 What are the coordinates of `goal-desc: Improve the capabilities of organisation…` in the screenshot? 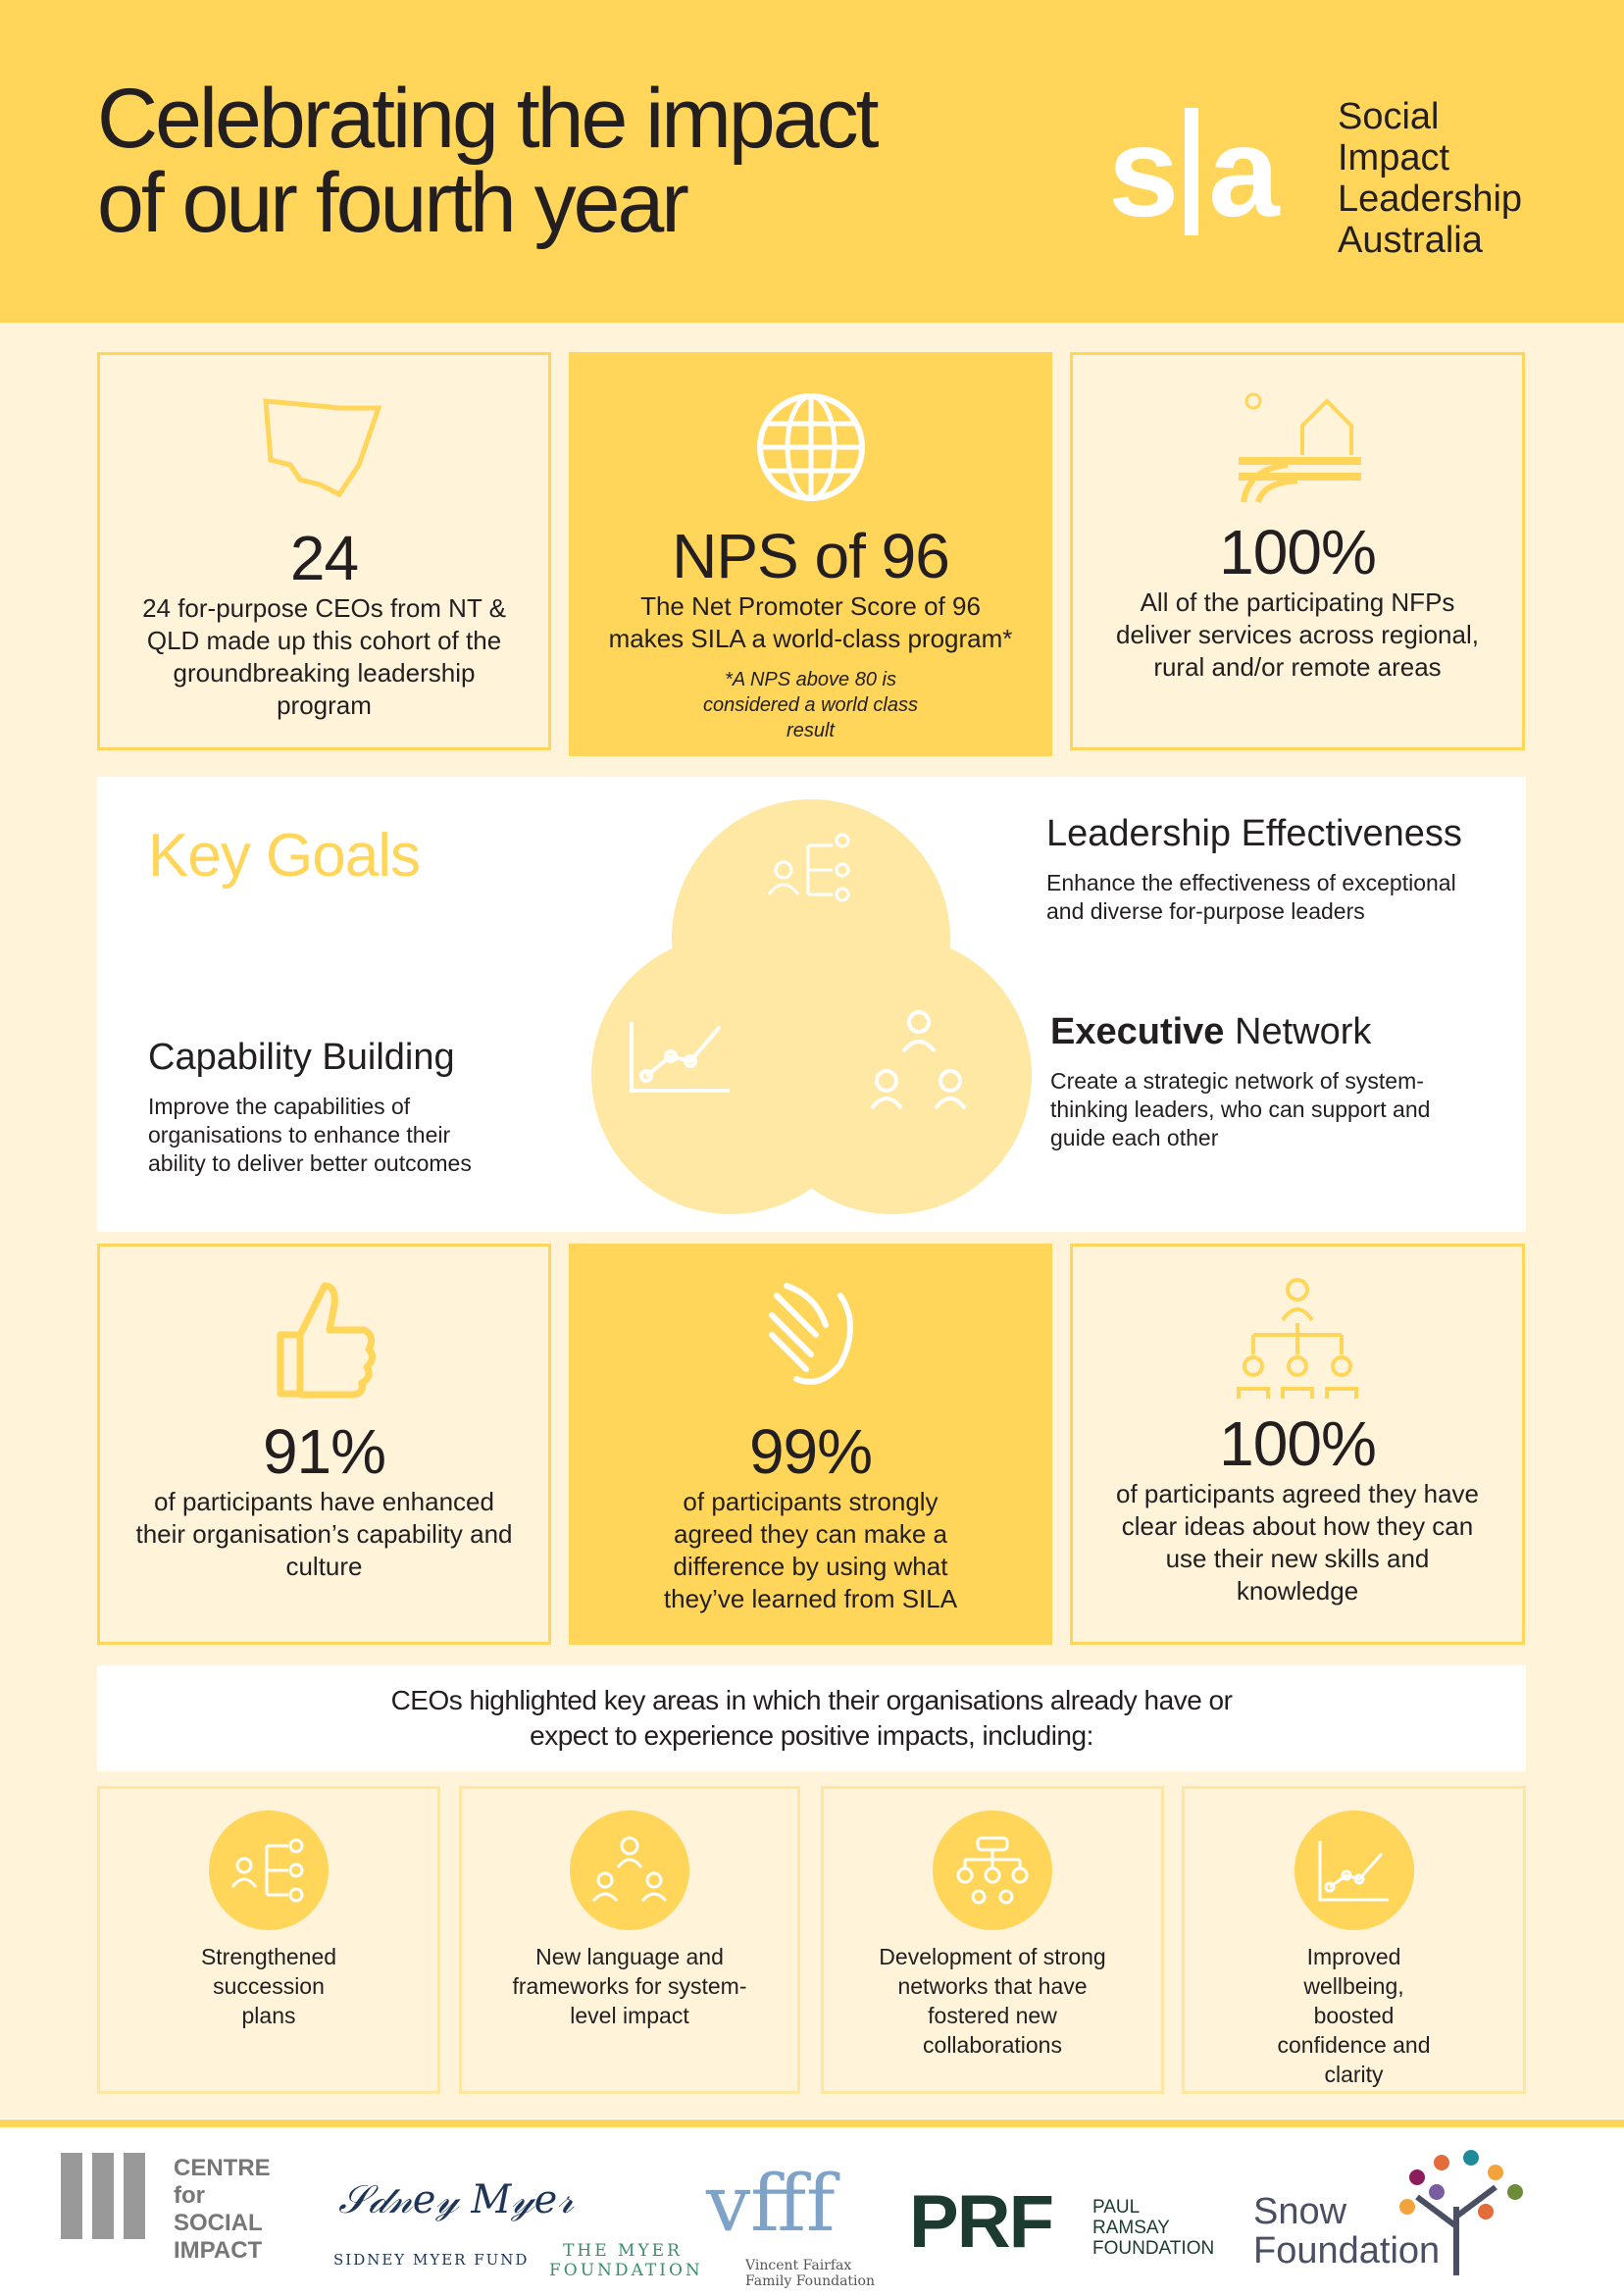 It's located at (310, 1135).